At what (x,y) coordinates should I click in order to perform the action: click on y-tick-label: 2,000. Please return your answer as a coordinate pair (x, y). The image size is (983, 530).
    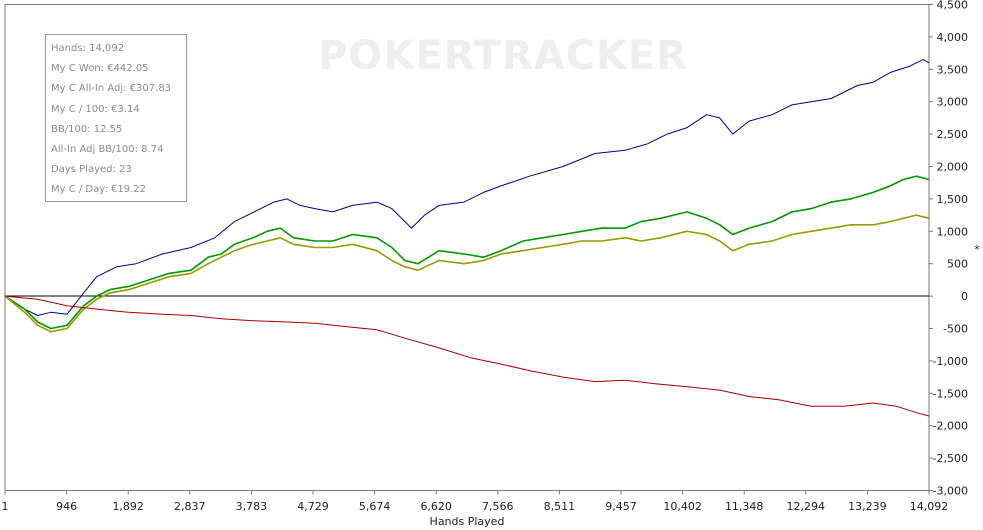
    Looking at the image, I should click on (953, 167).